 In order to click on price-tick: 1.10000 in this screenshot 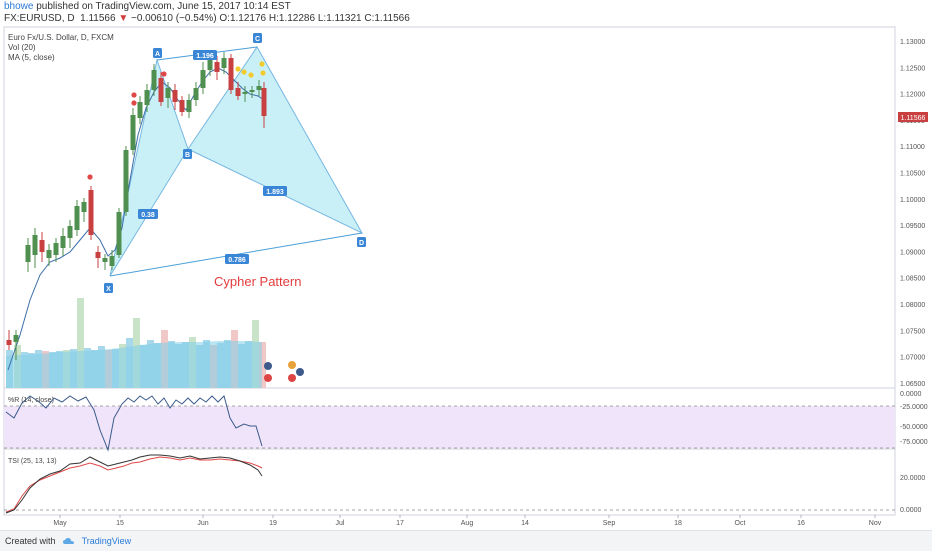, I will do `click(912, 200)`.